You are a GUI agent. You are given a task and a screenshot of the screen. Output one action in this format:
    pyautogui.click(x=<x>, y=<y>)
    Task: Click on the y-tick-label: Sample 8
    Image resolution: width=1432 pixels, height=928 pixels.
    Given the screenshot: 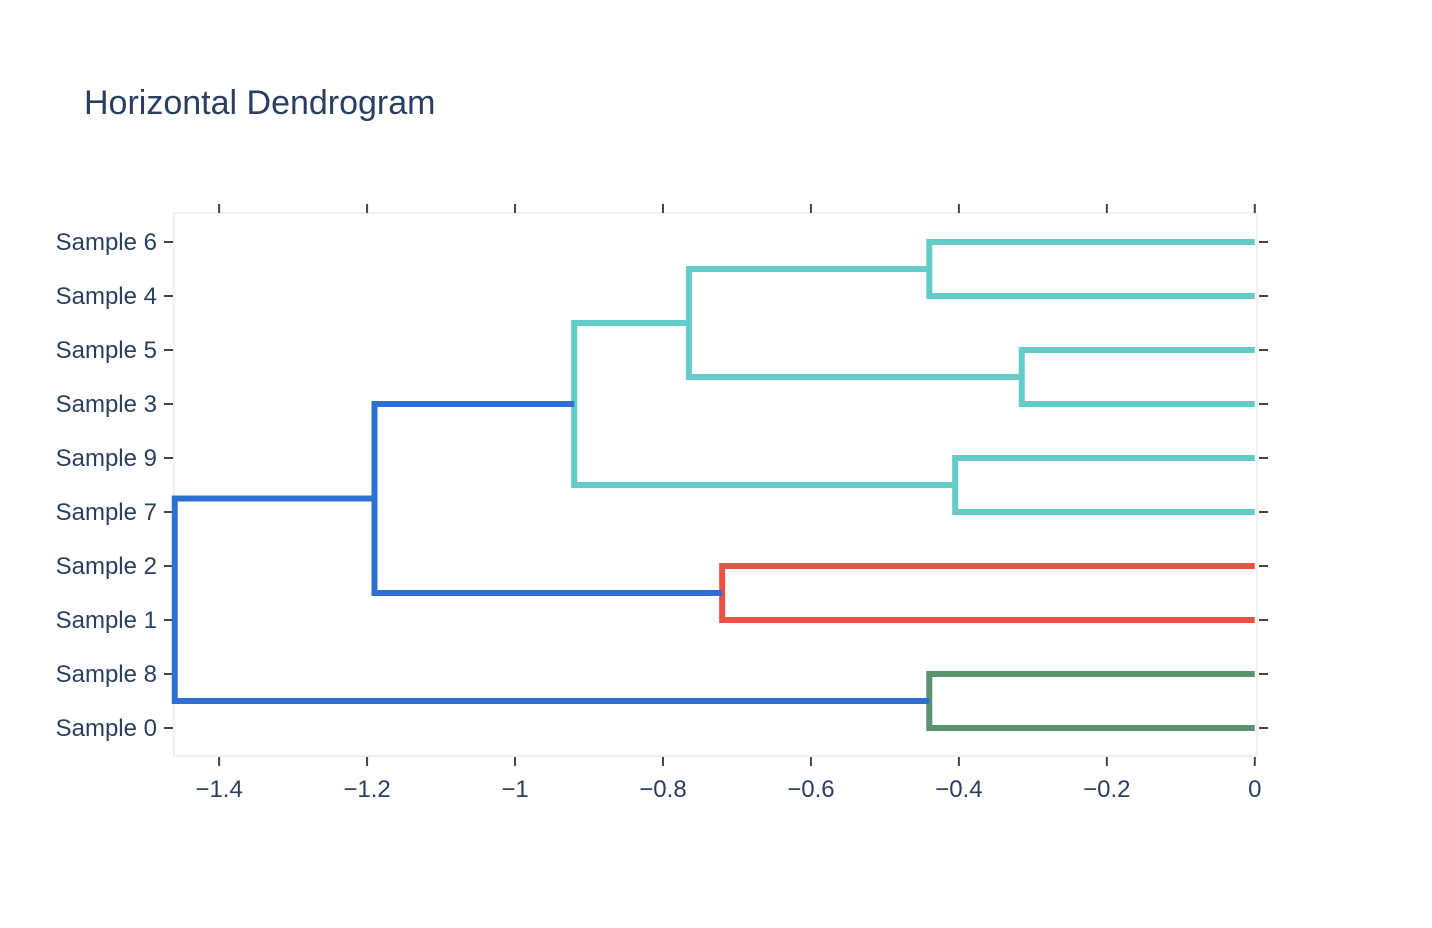 What is the action you would take?
    pyautogui.click(x=106, y=674)
    